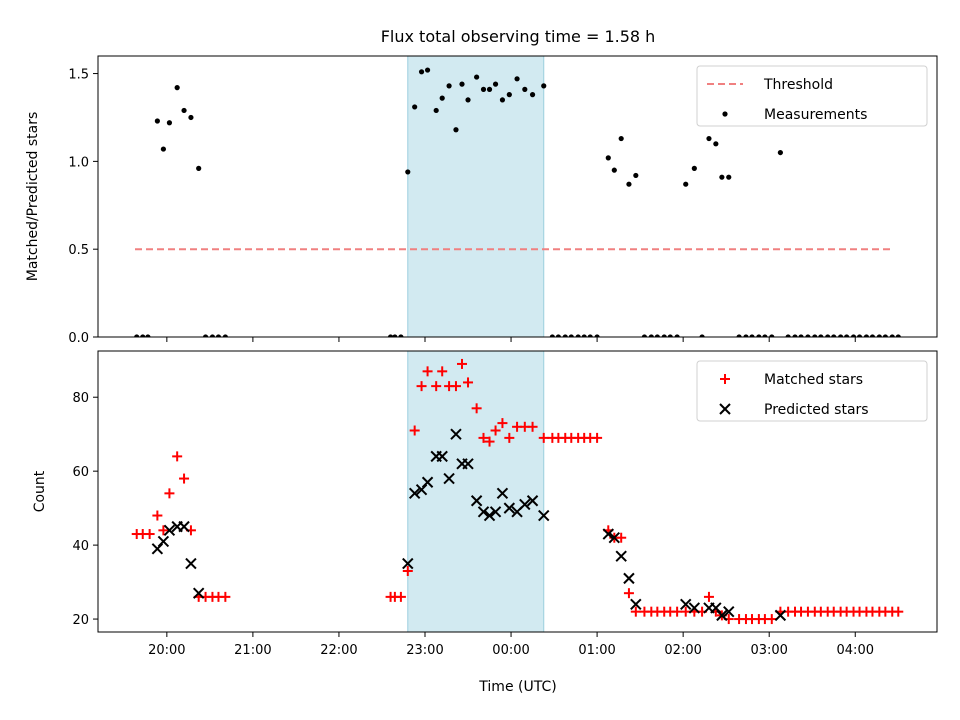 The image size is (960, 720). I want to click on count-legend-box, so click(812, 391).